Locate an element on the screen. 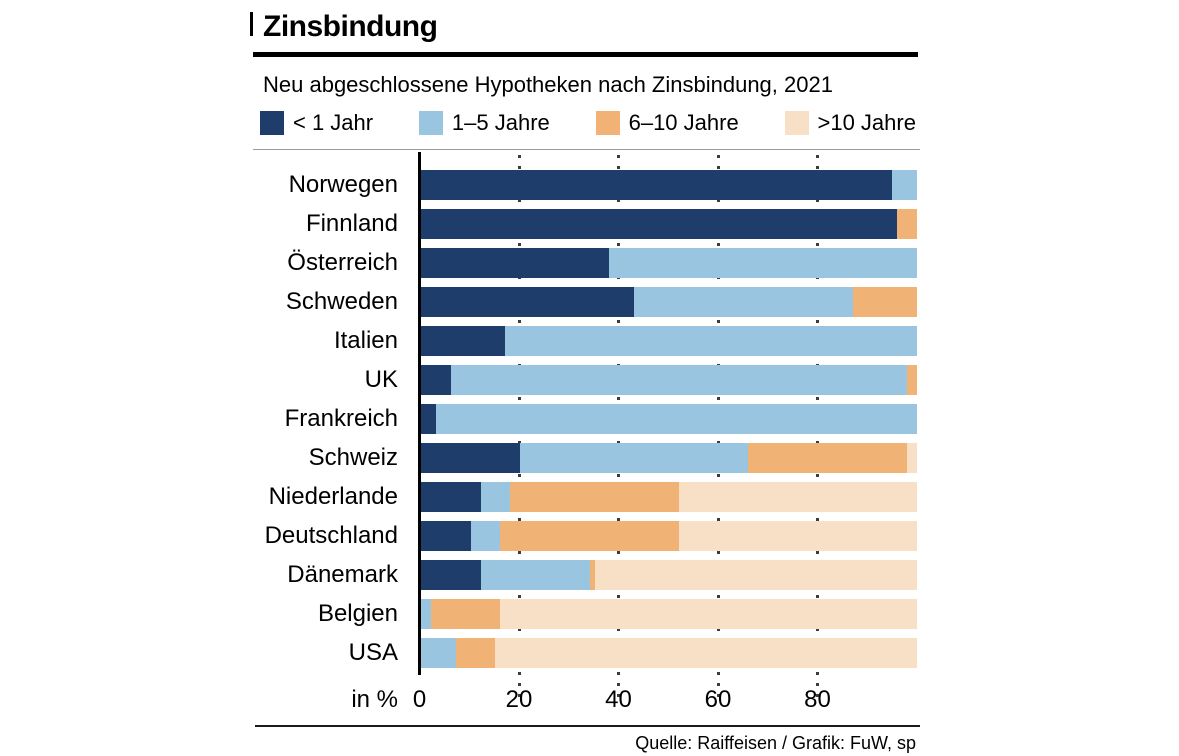 Image resolution: width=1179 pixels, height=756 pixels. legend-item: >10 Jahre is located at coordinates (850, 123).